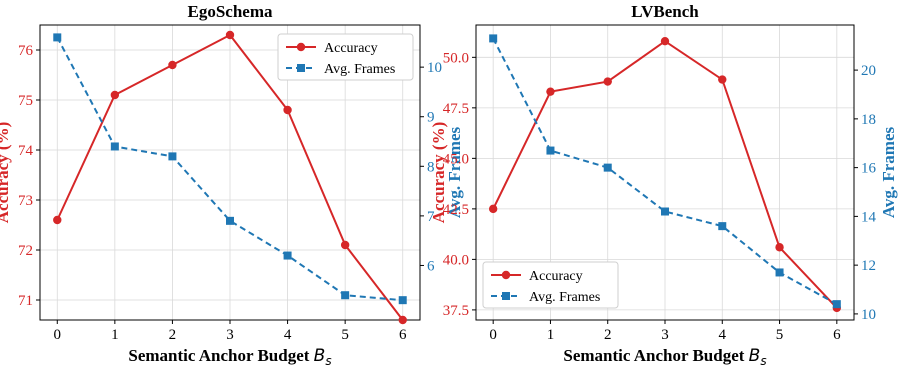 This screenshot has width=923, height=375. Describe the element at coordinates (25, 251) in the screenshot. I see `y-tick-label: 72` at that location.